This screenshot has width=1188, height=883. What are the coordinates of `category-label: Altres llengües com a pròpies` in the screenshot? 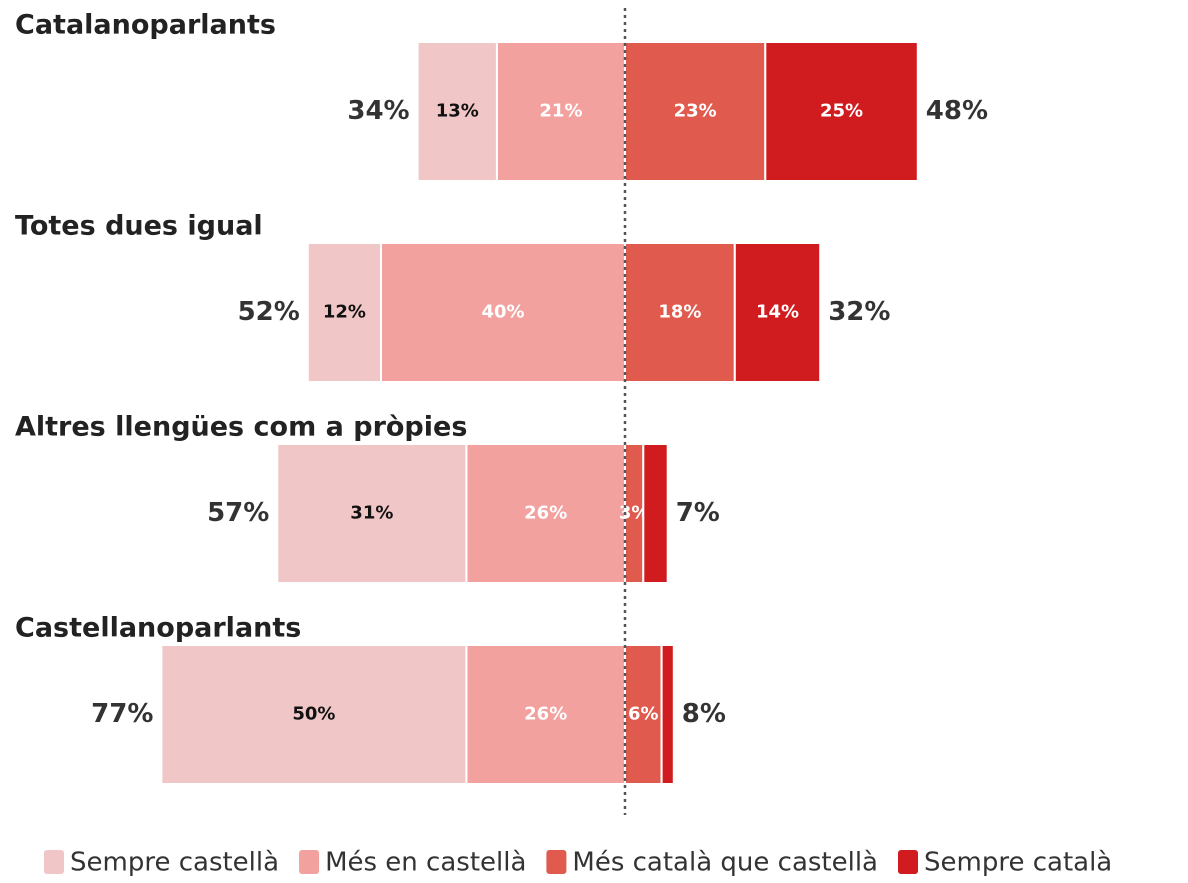 It's located at (241, 427).